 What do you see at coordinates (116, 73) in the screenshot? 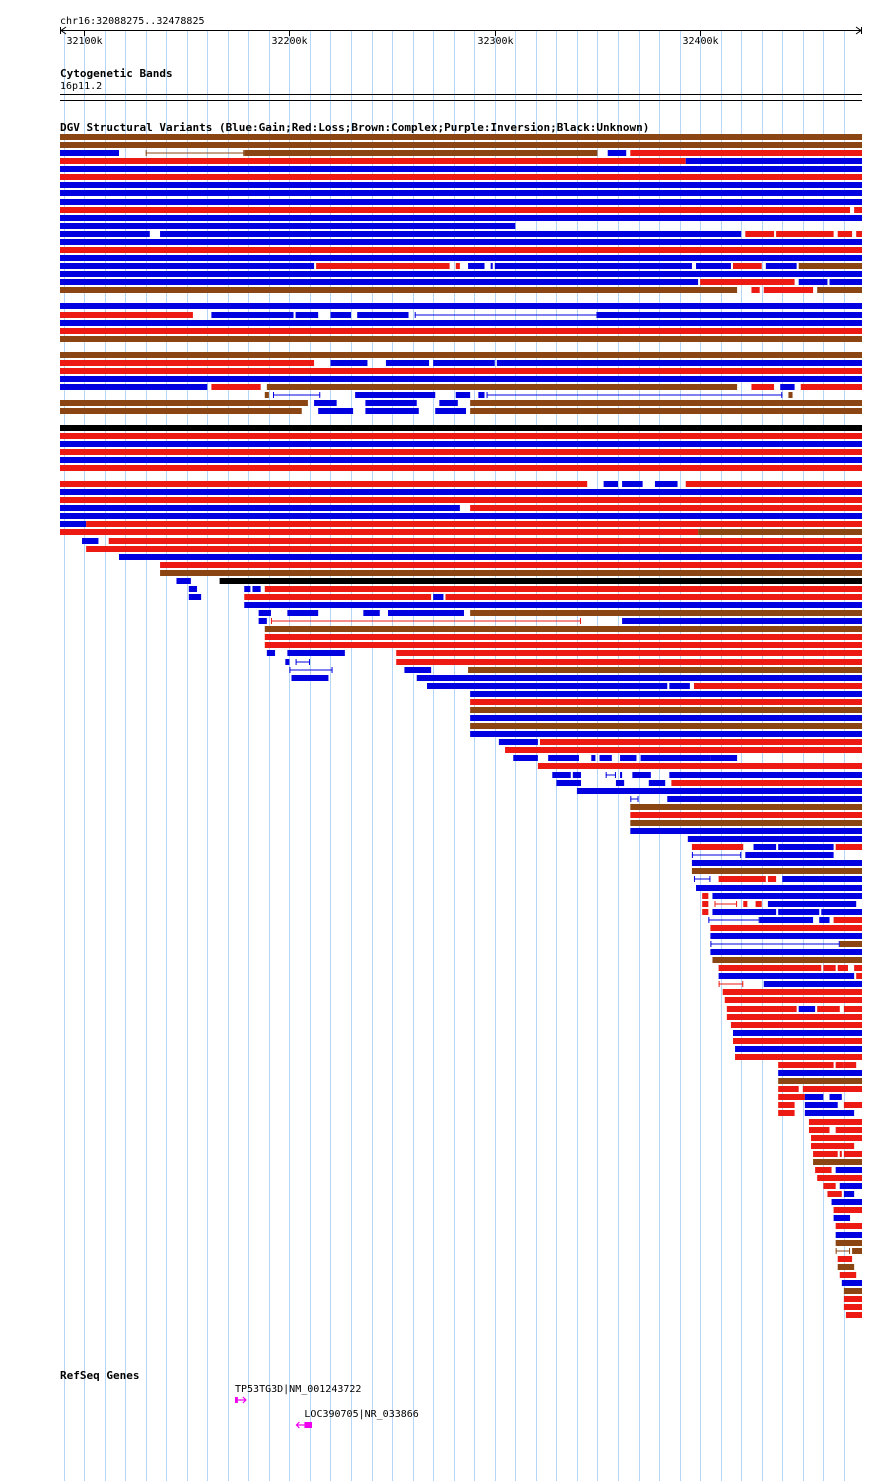
I see `cytoband-track-title: Cytogenetic Bands` at bounding box center [116, 73].